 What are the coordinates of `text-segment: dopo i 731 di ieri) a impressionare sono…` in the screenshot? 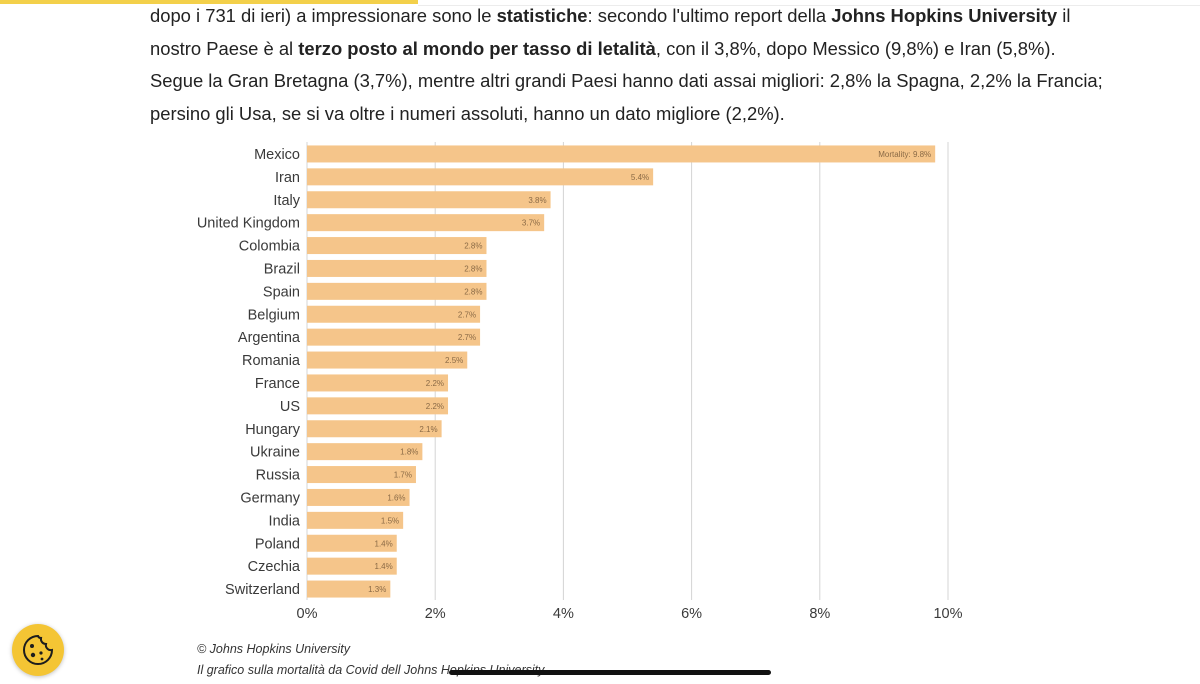 It's located at (323, 15).